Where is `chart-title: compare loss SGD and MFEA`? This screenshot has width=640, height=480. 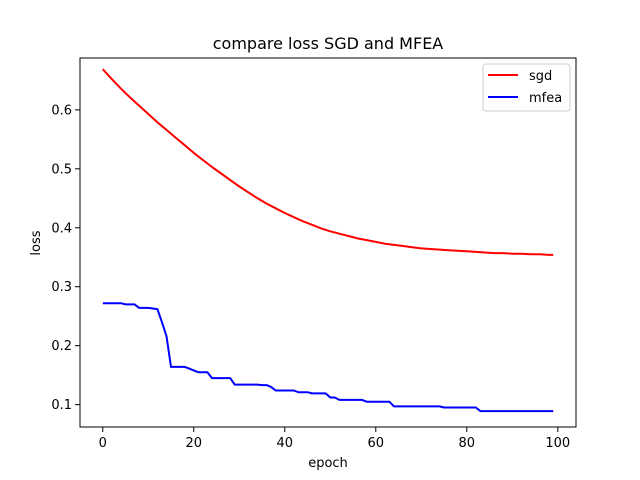
chart-title: compare loss SGD and MFEA is located at coordinates (328, 43).